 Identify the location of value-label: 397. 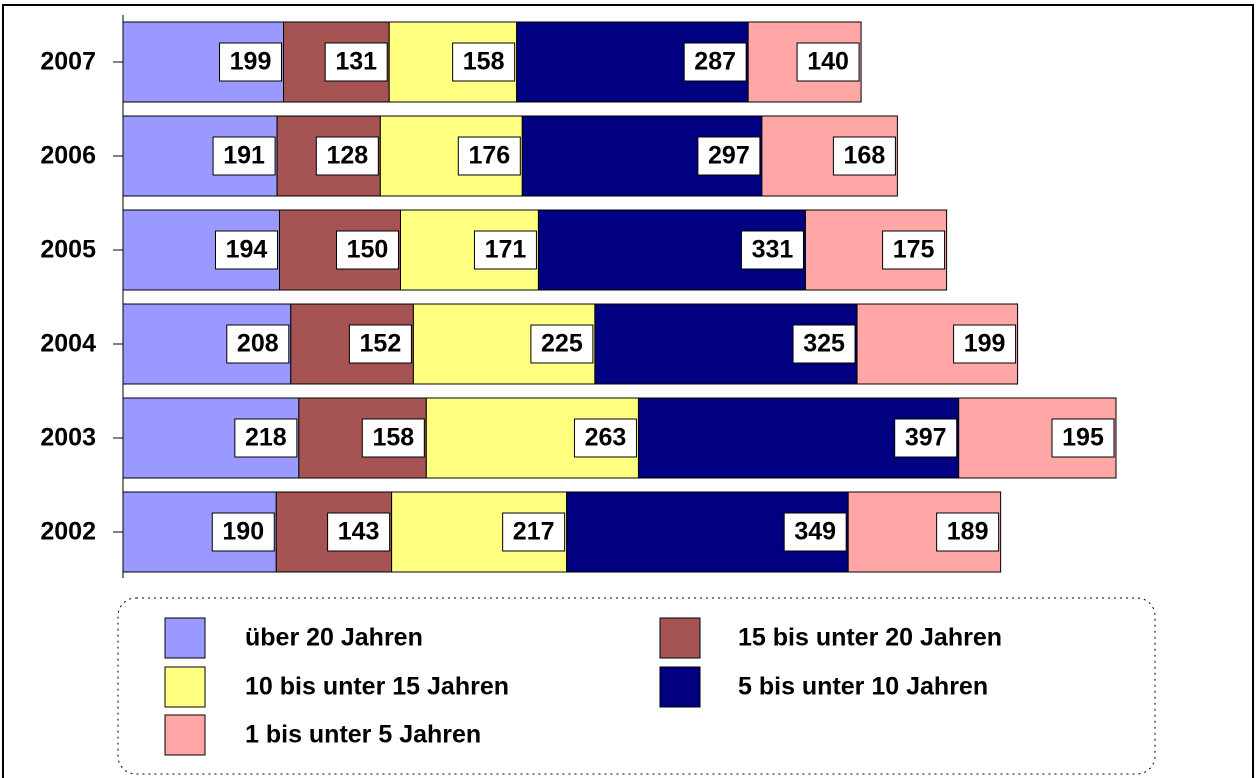
(926, 438).